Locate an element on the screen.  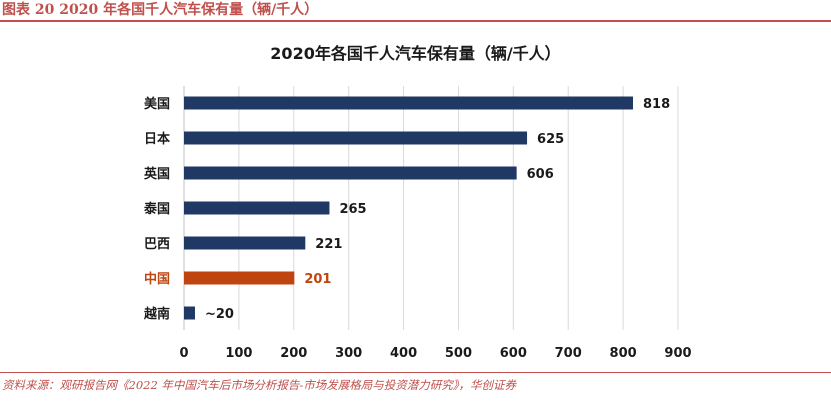
category-label: 越南 is located at coordinates (156, 314).